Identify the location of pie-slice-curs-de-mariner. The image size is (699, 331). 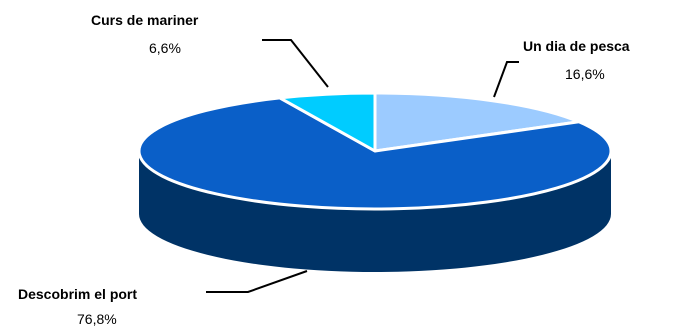
(327, 122).